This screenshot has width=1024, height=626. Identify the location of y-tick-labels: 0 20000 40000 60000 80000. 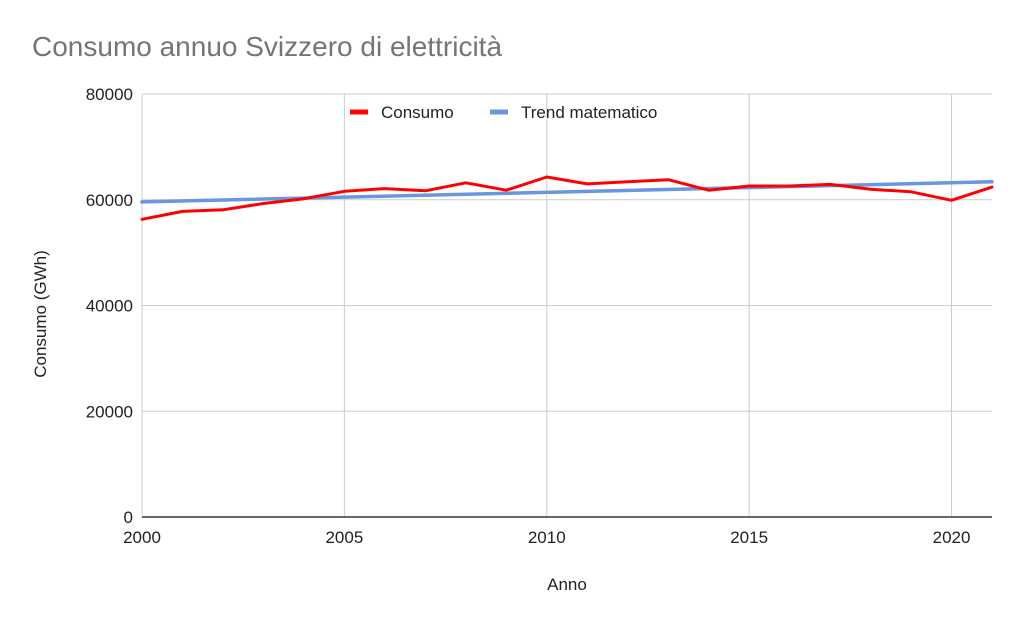
(109, 306).